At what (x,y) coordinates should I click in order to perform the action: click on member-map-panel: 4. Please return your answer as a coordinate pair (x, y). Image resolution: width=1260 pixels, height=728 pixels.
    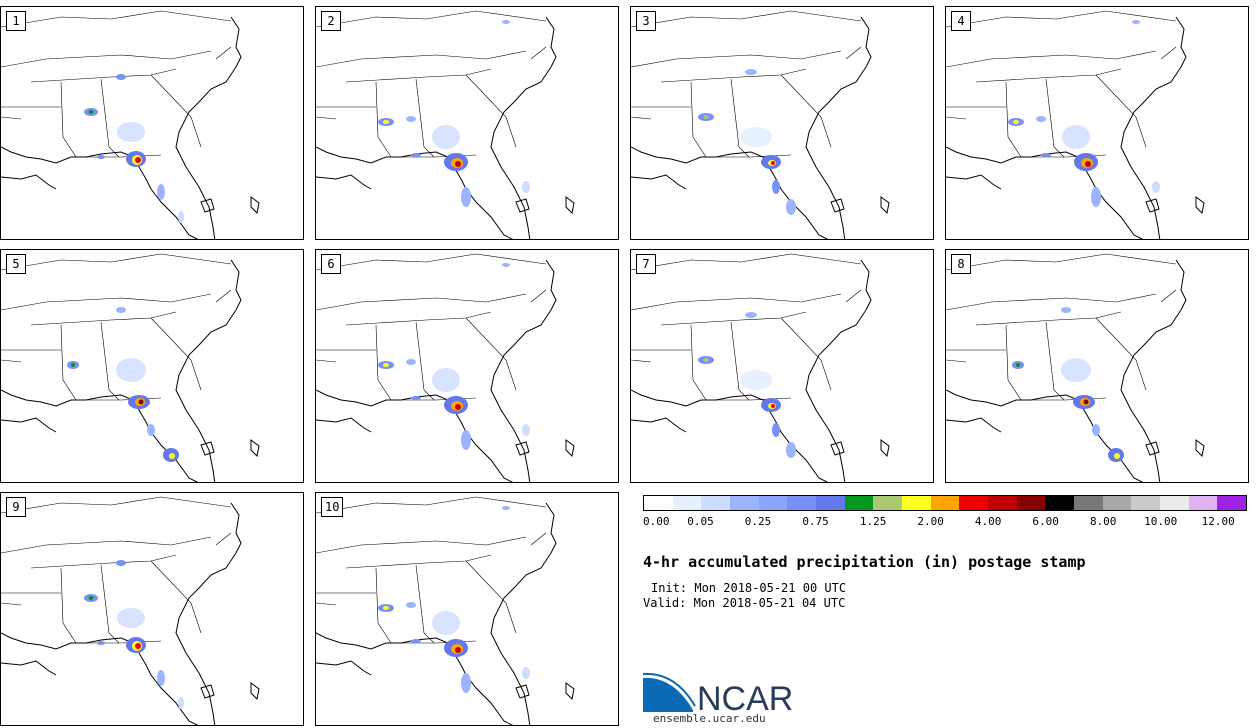
    Looking at the image, I should click on (1097, 123).